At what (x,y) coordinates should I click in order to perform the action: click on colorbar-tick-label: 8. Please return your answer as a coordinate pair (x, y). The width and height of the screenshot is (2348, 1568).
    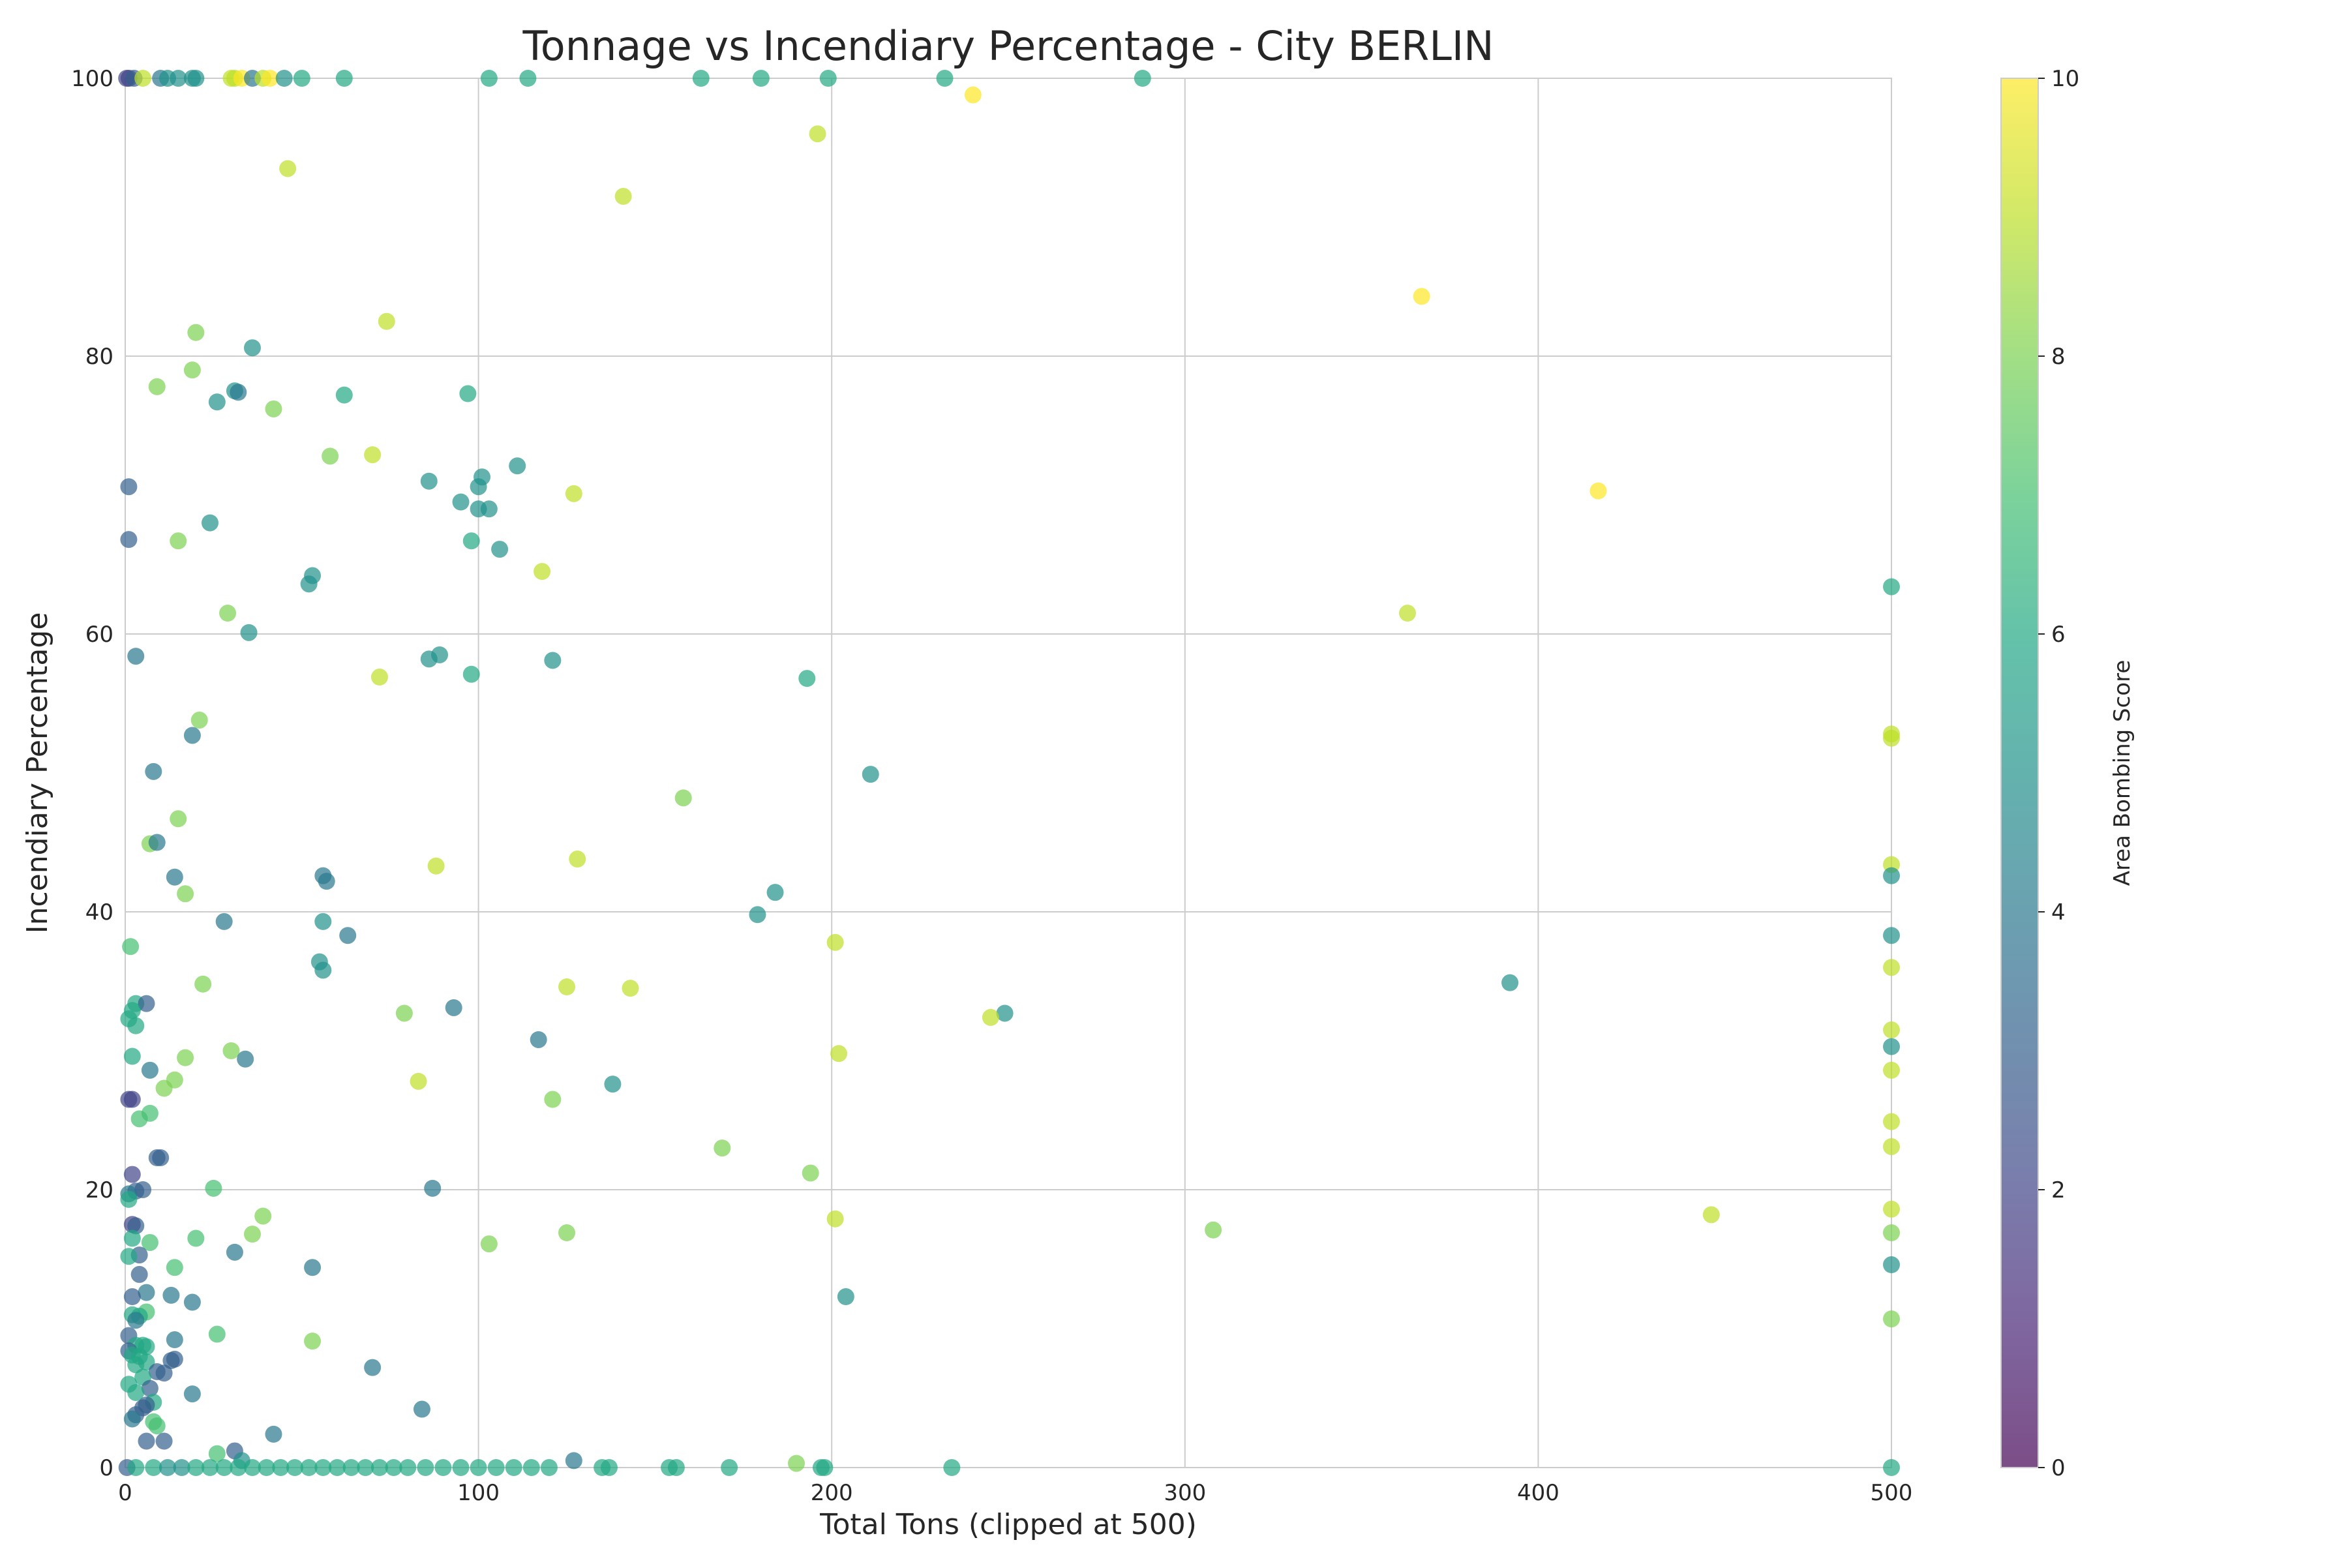
    Looking at the image, I should click on (2058, 357).